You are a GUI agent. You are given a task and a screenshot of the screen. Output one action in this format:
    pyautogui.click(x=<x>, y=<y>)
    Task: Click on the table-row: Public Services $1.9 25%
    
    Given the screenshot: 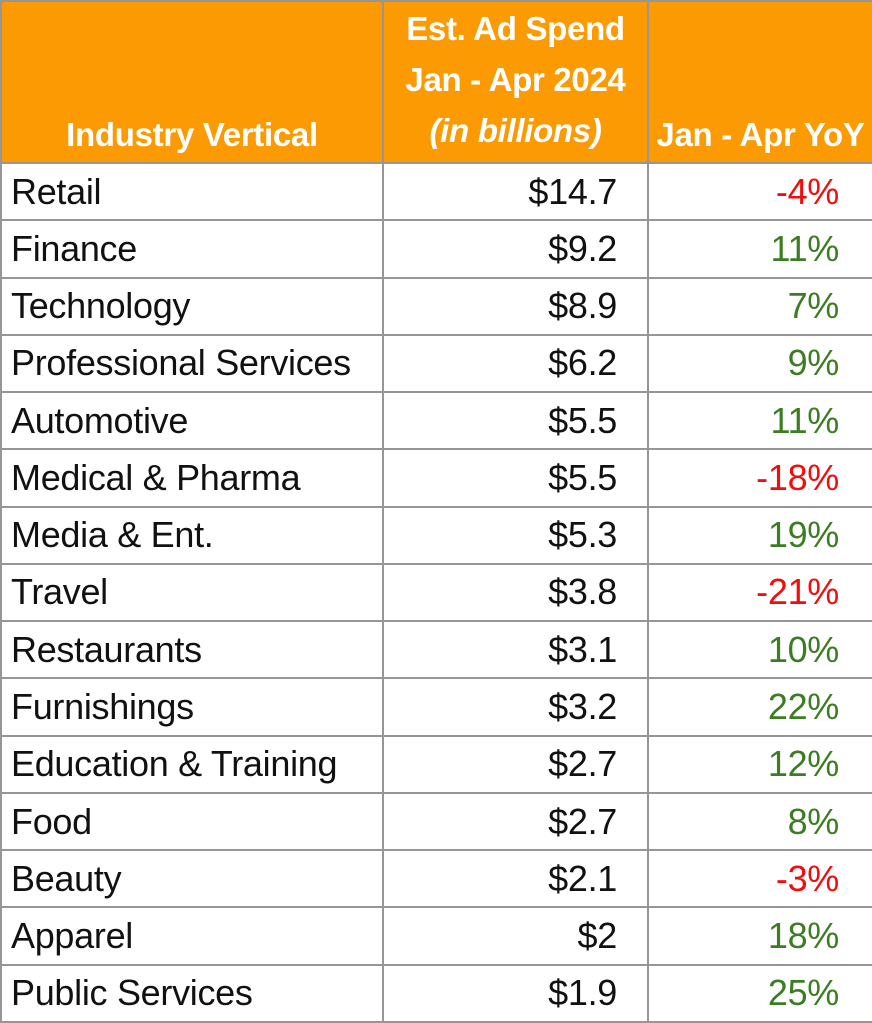 What is the action you would take?
    pyautogui.click(x=436, y=993)
    